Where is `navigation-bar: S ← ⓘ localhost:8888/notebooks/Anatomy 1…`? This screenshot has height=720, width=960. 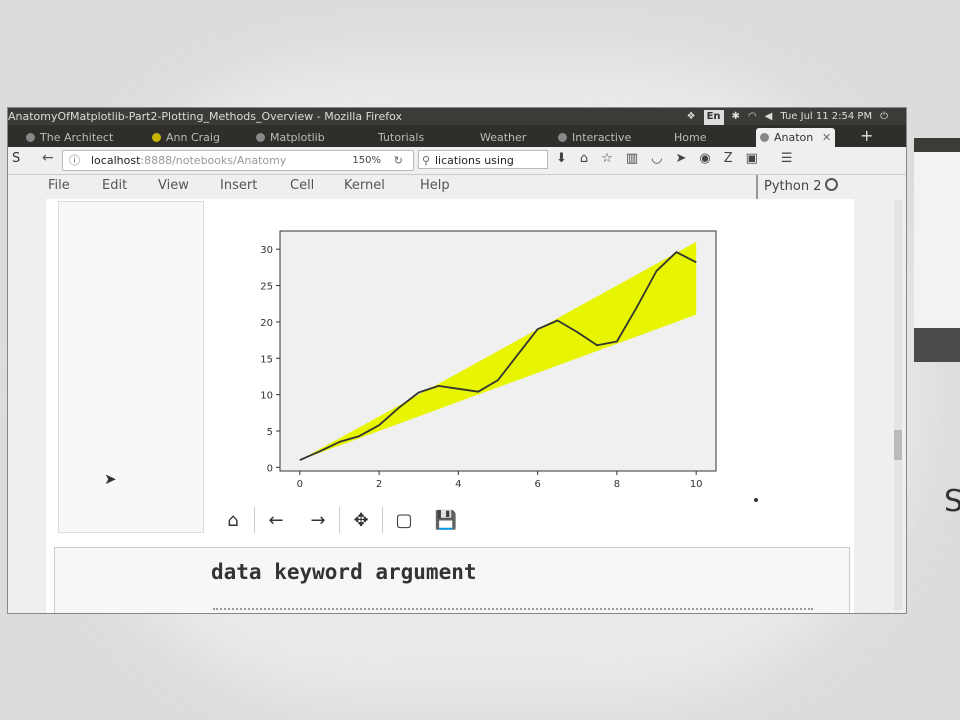 navigation-bar: S ← ⓘ localhost:8888/notebooks/Anatomy 1… is located at coordinates (457, 161).